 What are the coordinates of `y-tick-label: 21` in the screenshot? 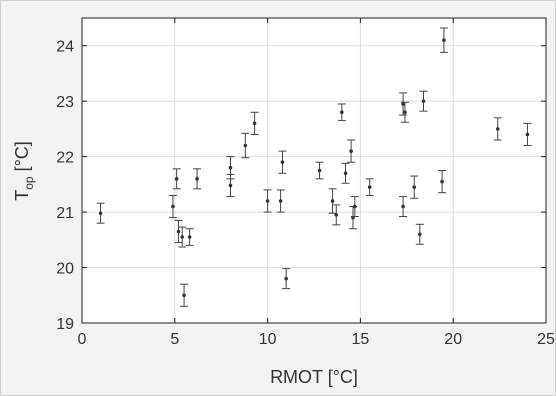 It's located at (65, 213).